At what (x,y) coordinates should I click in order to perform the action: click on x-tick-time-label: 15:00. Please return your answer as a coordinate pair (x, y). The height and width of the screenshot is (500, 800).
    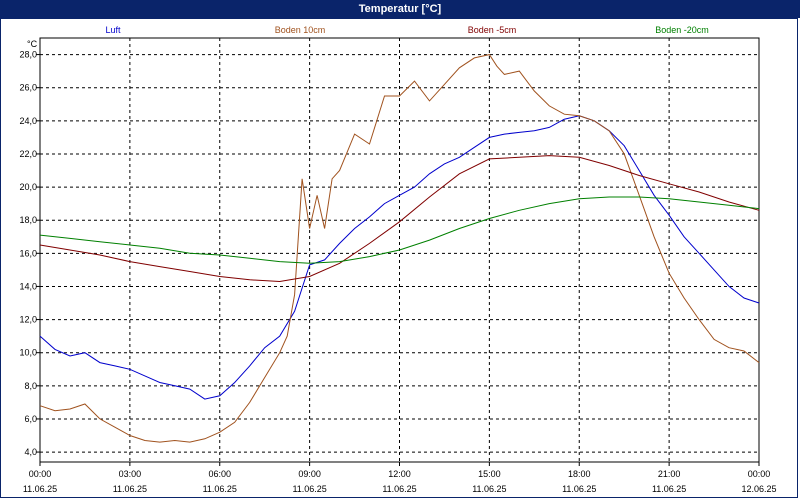
    Looking at the image, I should click on (489, 474).